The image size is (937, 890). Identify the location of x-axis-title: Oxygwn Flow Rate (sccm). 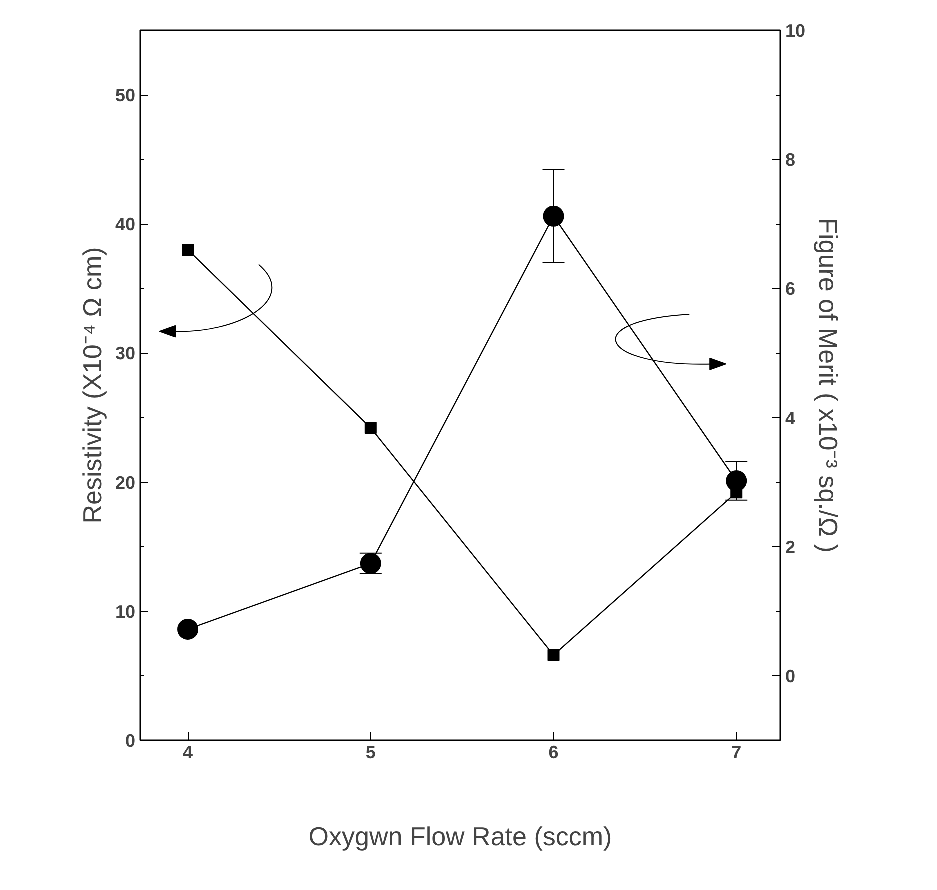
(460, 837).